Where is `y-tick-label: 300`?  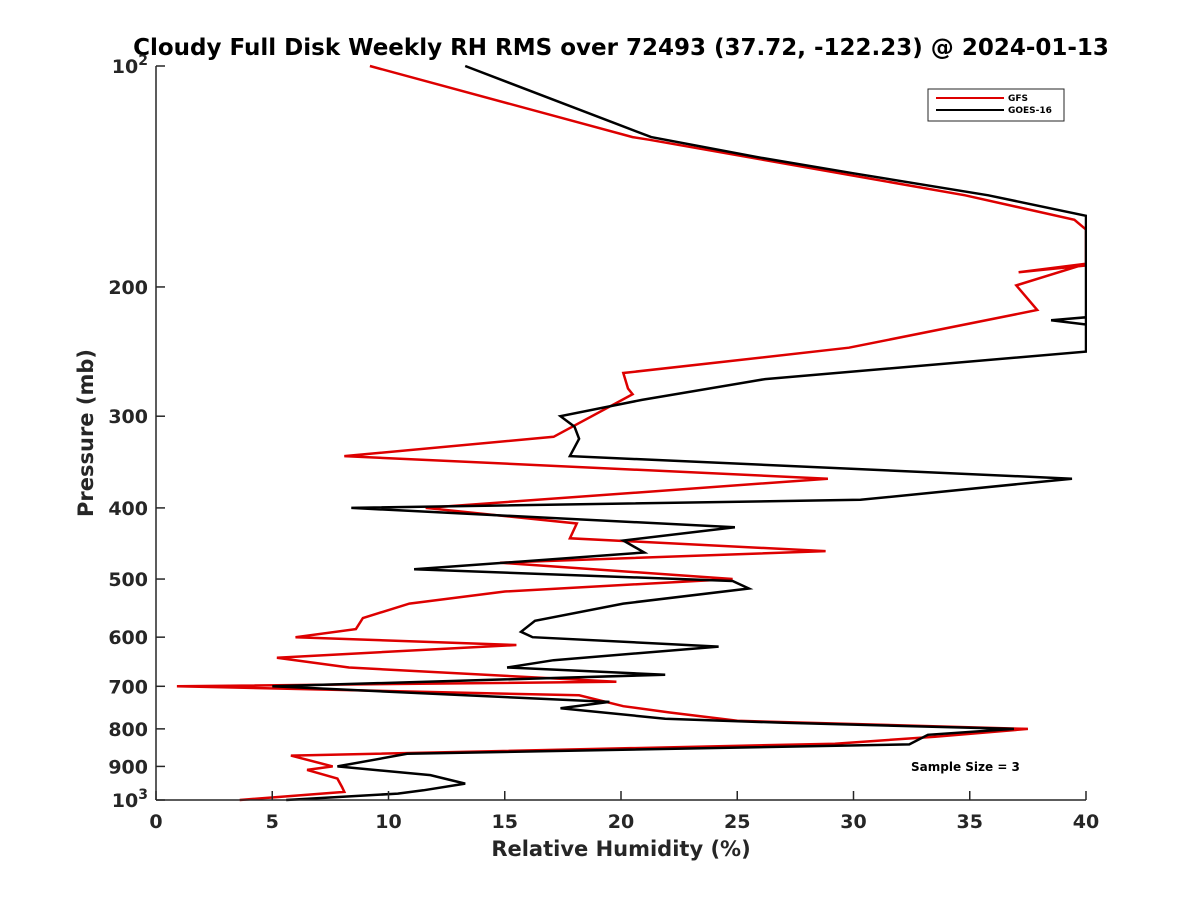 y-tick-label: 300 is located at coordinates (128, 417).